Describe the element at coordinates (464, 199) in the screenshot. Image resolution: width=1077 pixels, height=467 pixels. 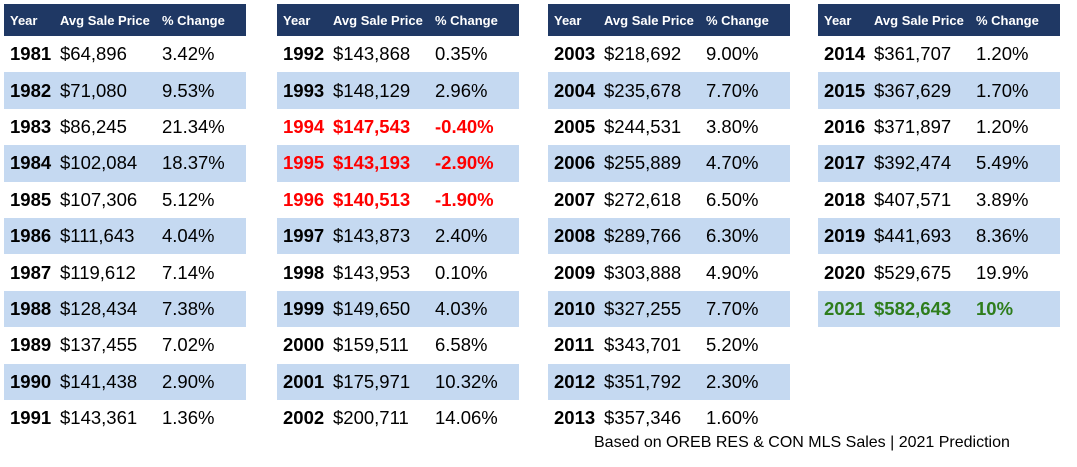
I see `change-cell: -1.90%` at that location.